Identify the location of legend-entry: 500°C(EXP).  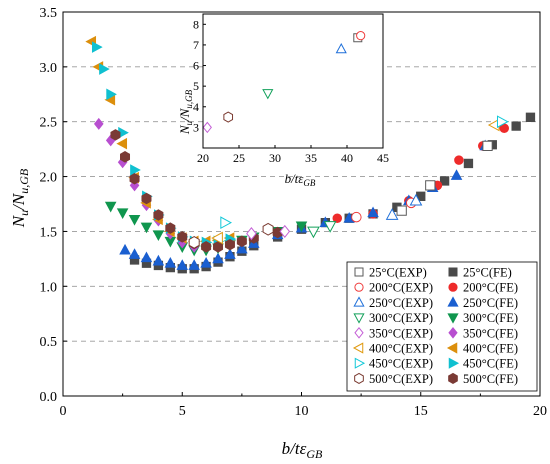
(393, 379).